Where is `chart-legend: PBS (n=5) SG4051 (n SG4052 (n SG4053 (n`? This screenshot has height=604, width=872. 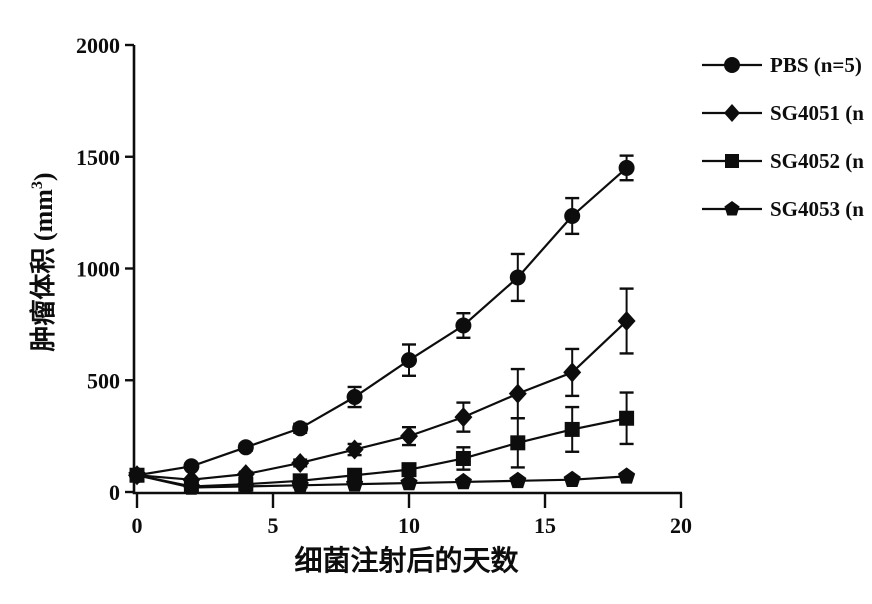 chart-legend: PBS (n=5) SG4051 (n SG4052 (n SG4053 (n is located at coordinates (786, 148).